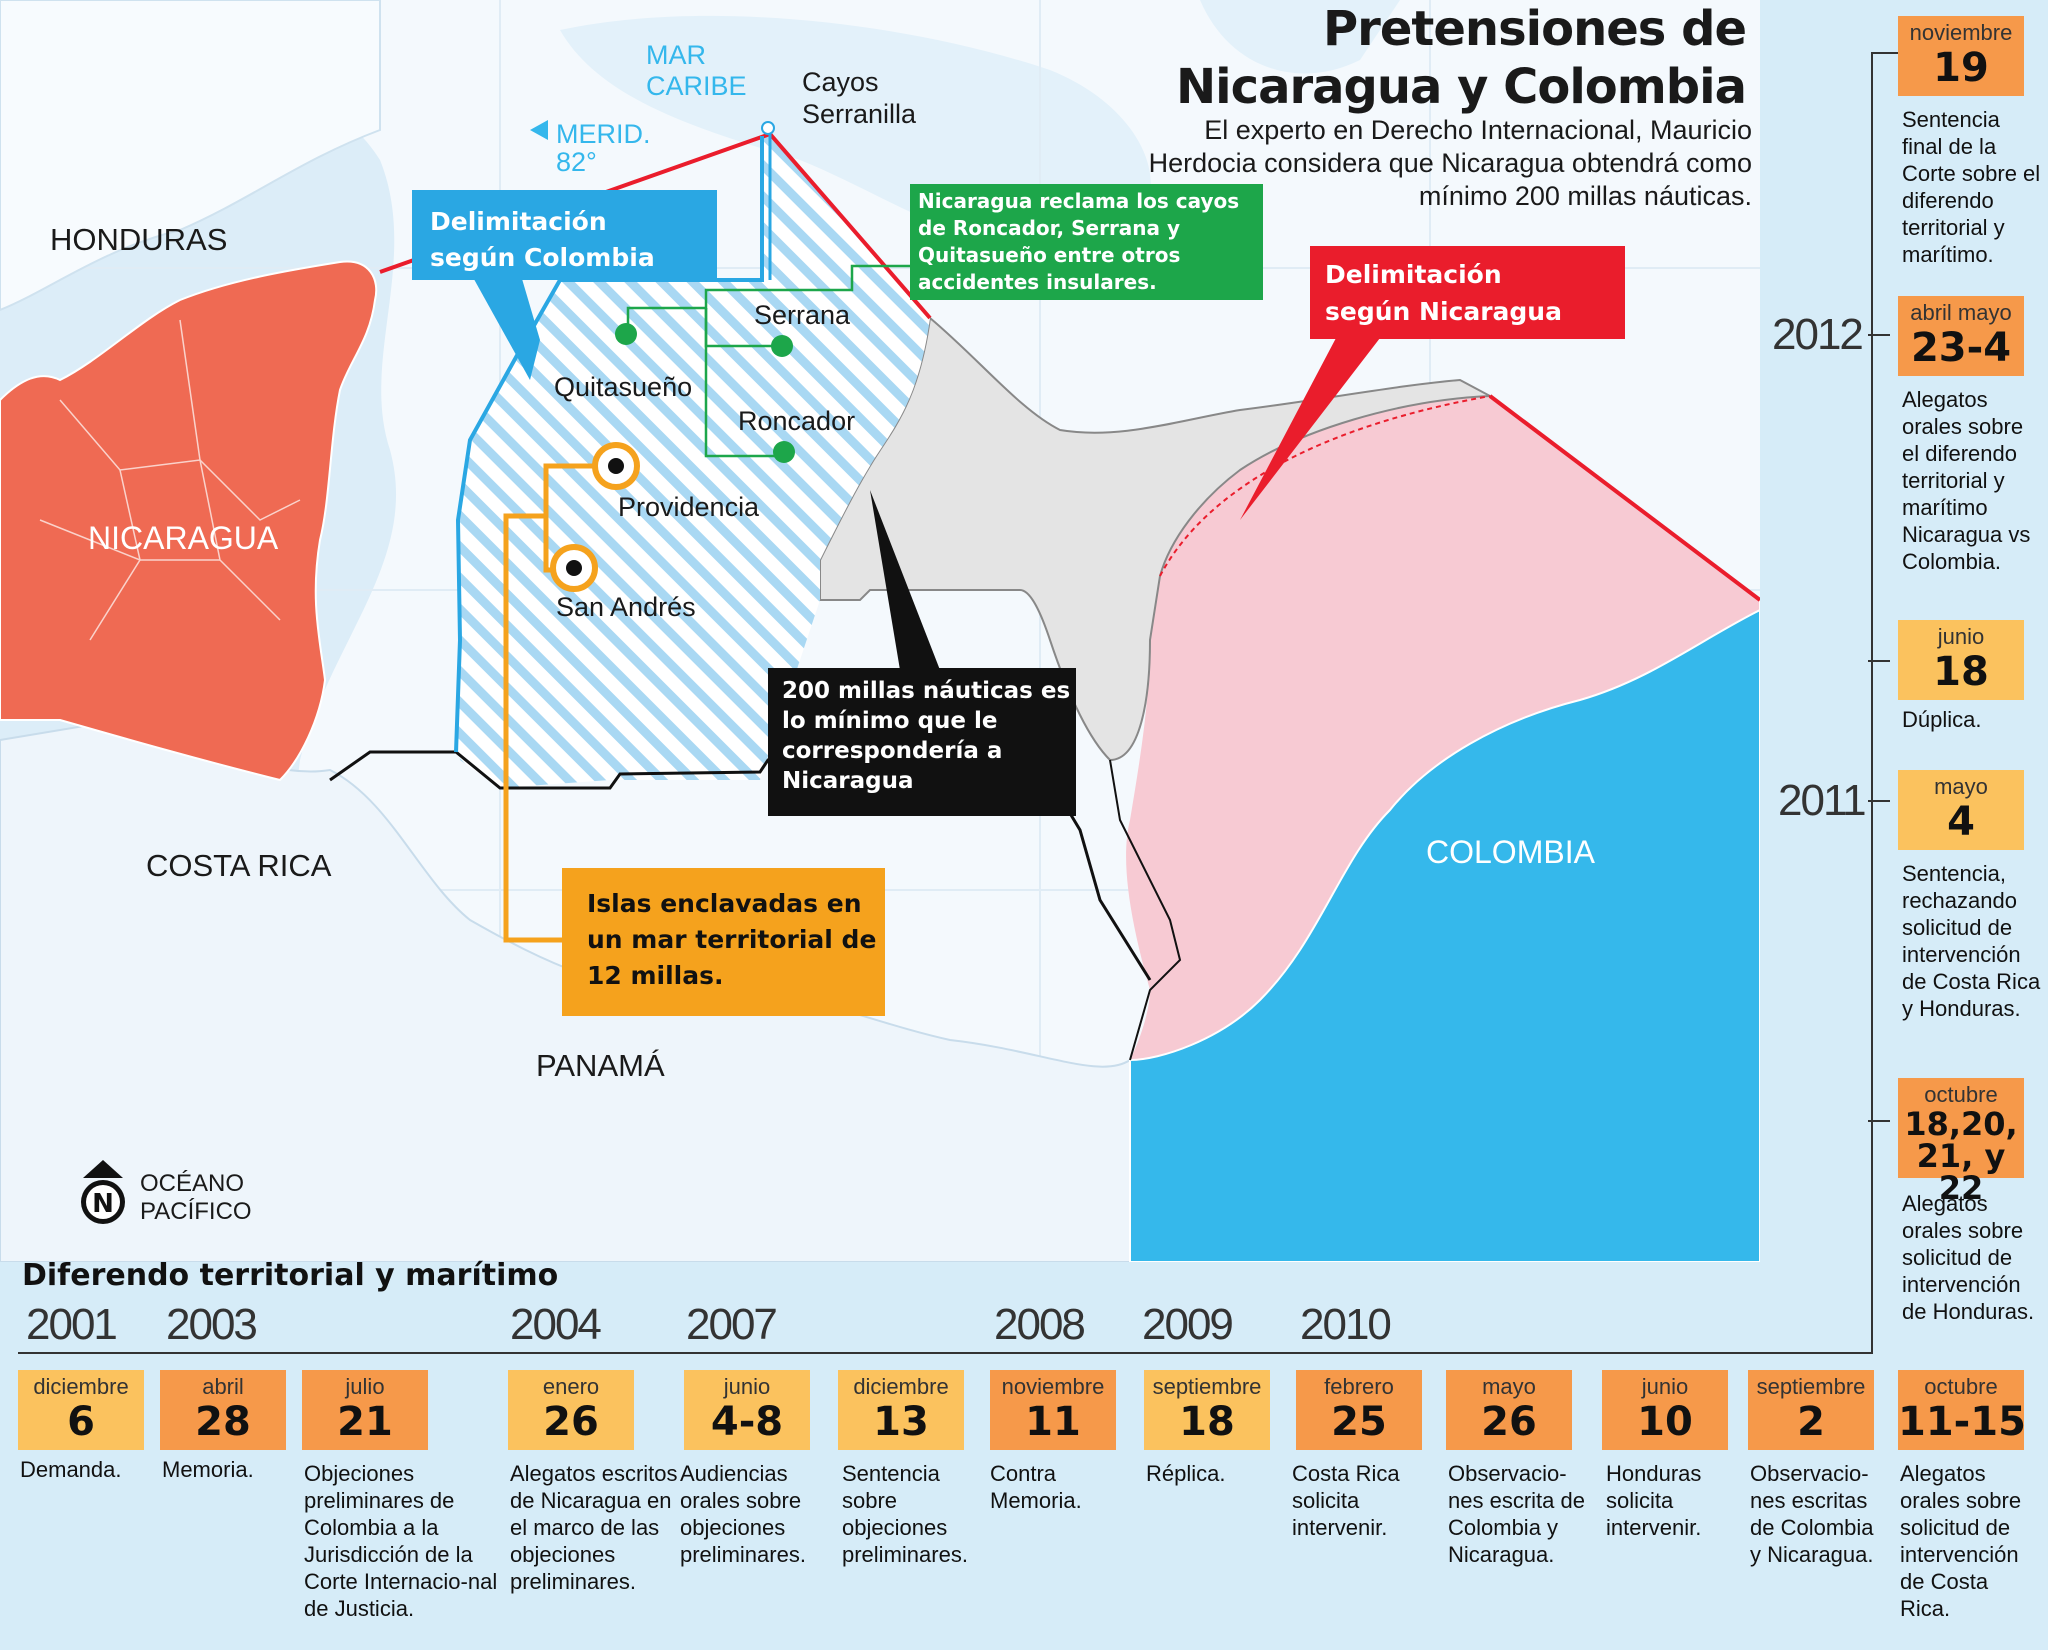 This screenshot has width=2048, height=1650. What do you see at coordinates (1872, 703) in the screenshot?
I see `timeline-side-axis` at bounding box center [1872, 703].